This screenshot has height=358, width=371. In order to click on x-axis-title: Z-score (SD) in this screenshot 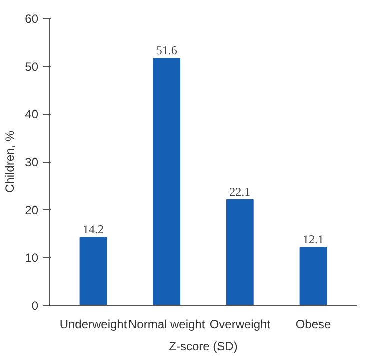, I will do `click(203, 347)`.